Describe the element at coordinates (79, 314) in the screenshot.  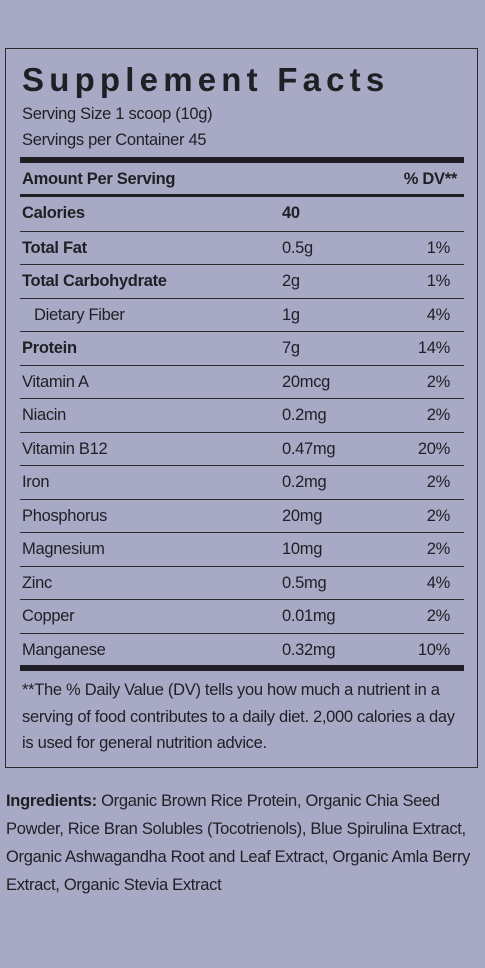
I see `nutrient-name: Dietary Fiber` at that location.